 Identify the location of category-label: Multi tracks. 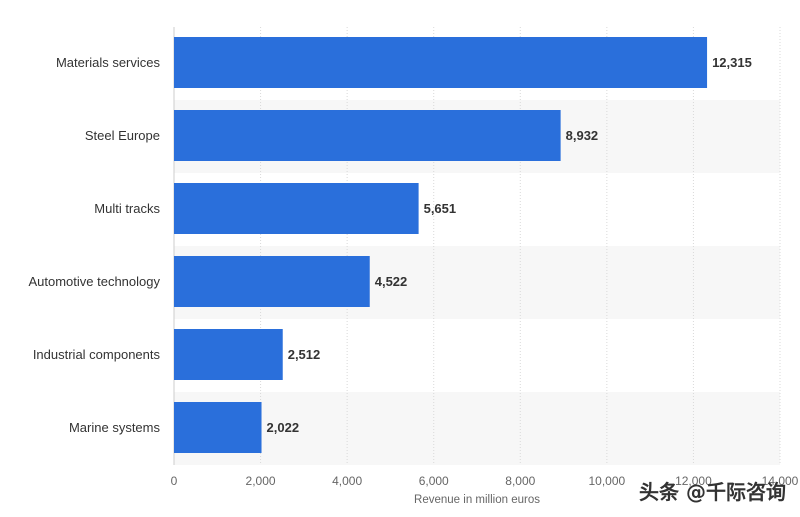
(127, 208).